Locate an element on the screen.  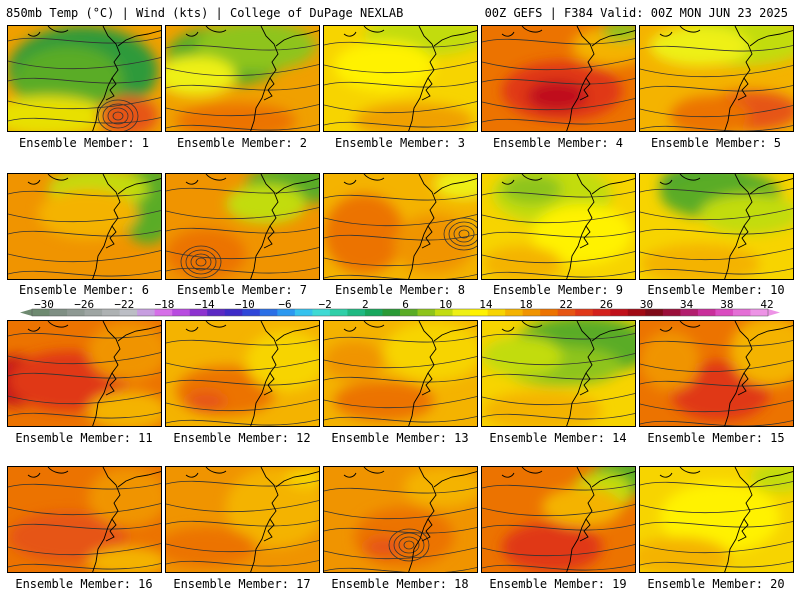
colorbar-outline is located at coordinates (400, 312).